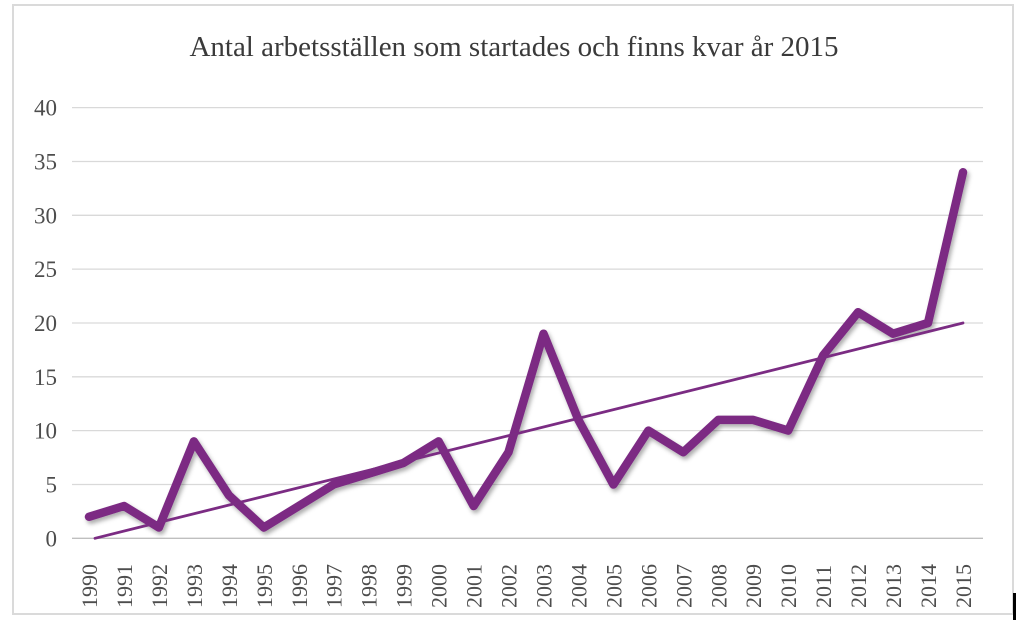 The width and height of the screenshot is (1024, 628). What do you see at coordinates (52, 484) in the screenshot?
I see `y-axis-label: 5` at bounding box center [52, 484].